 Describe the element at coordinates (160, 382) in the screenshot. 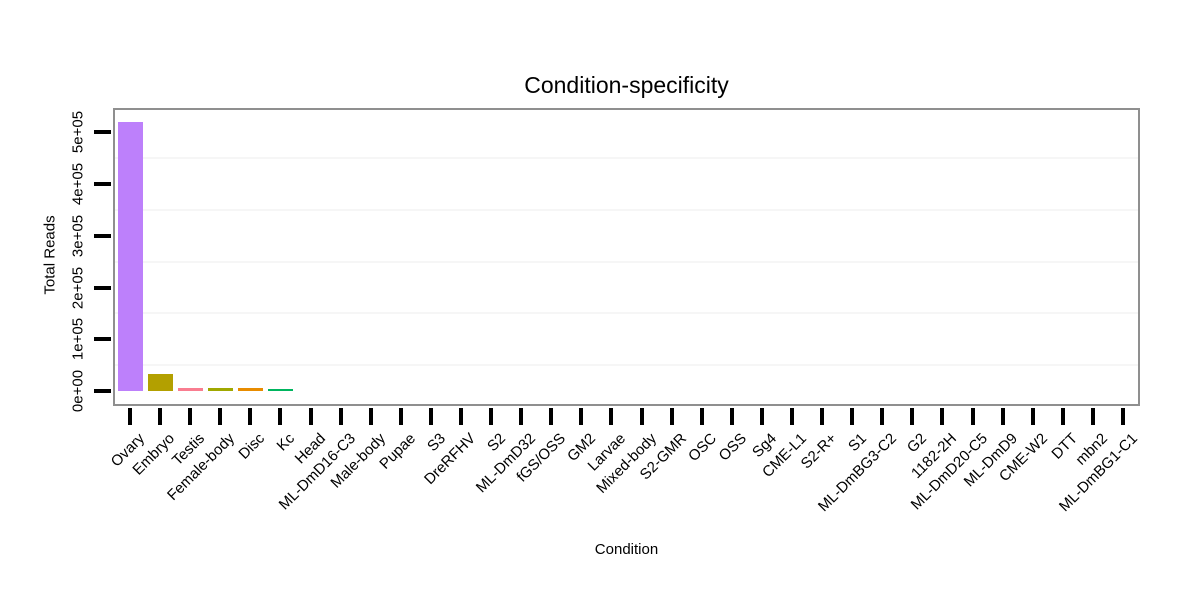

I see `bar-Embryo` at that location.